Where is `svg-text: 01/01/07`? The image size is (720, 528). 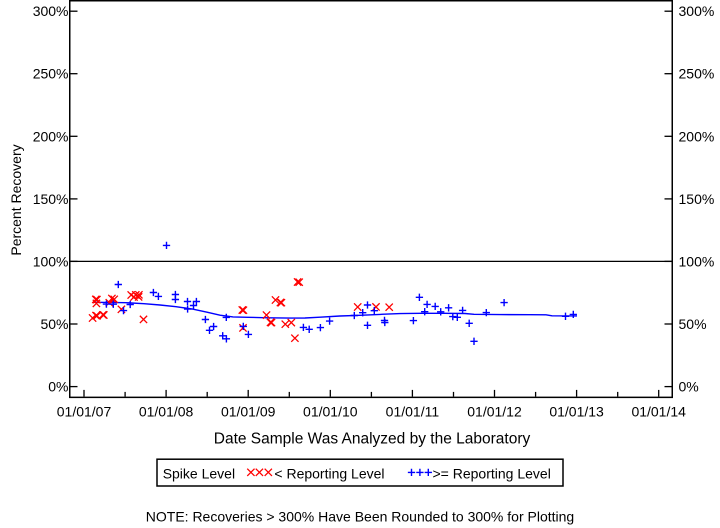
svg-text: 01/01/07 is located at coordinates (84, 411).